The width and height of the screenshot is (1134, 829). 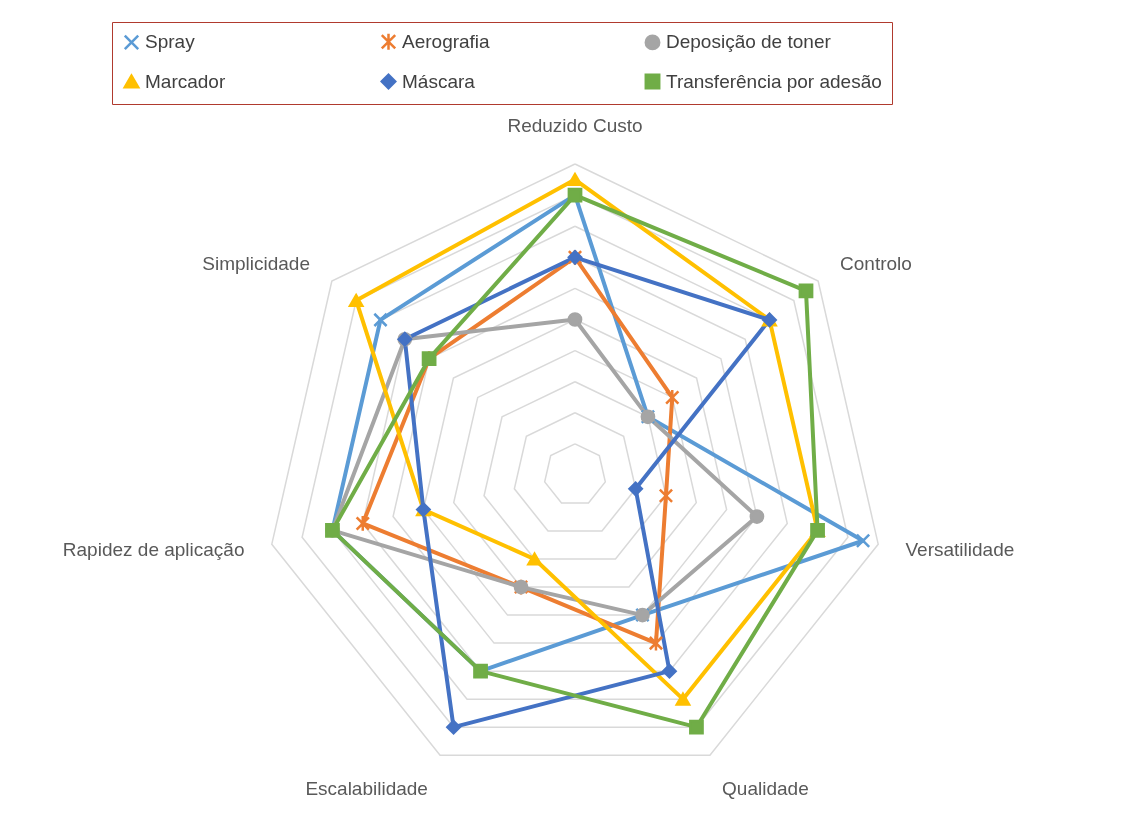 What do you see at coordinates (749, 42) in the screenshot?
I see `legend-label: Deposição de toner` at bounding box center [749, 42].